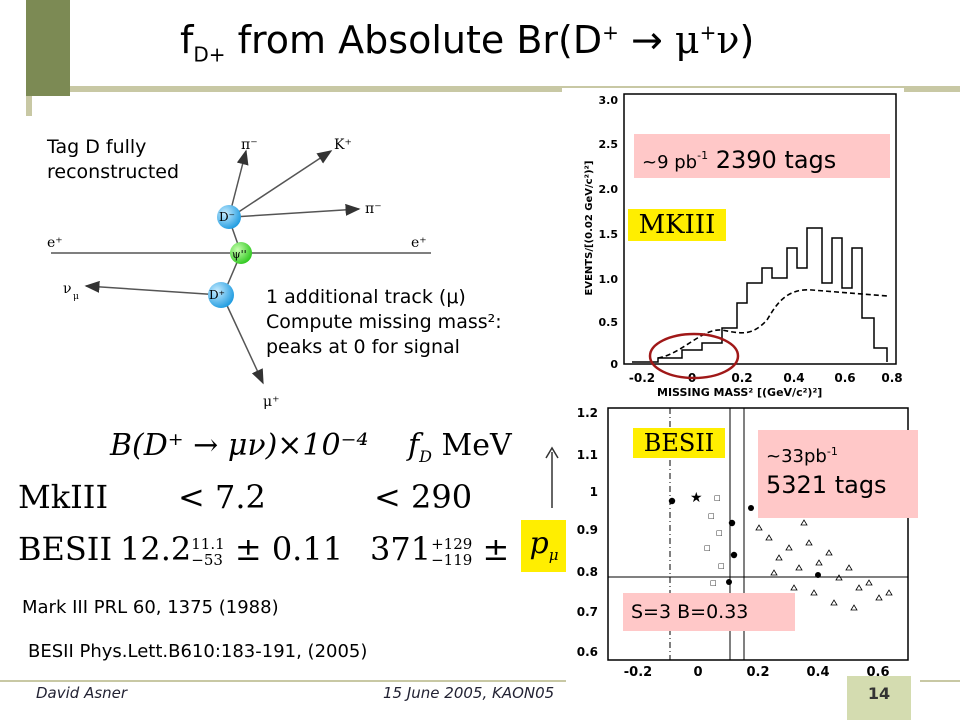 This screenshot has width=960, height=720. What do you see at coordinates (793, 378) in the screenshot?
I see `mk3-x-tick-3: 0.4` at bounding box center [793, 378].